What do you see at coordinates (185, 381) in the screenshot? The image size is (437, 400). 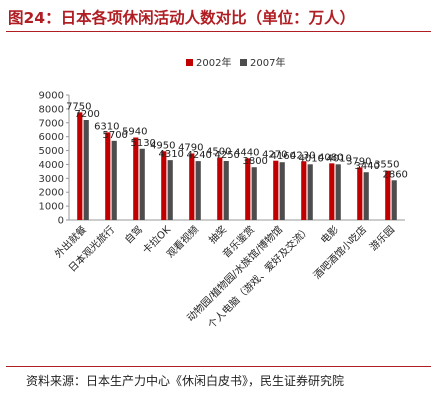 I see `source-note: 资料来源：日本生产力中心《休闲白皮书》，民生证券研究院` at bounding box center [185, 381].